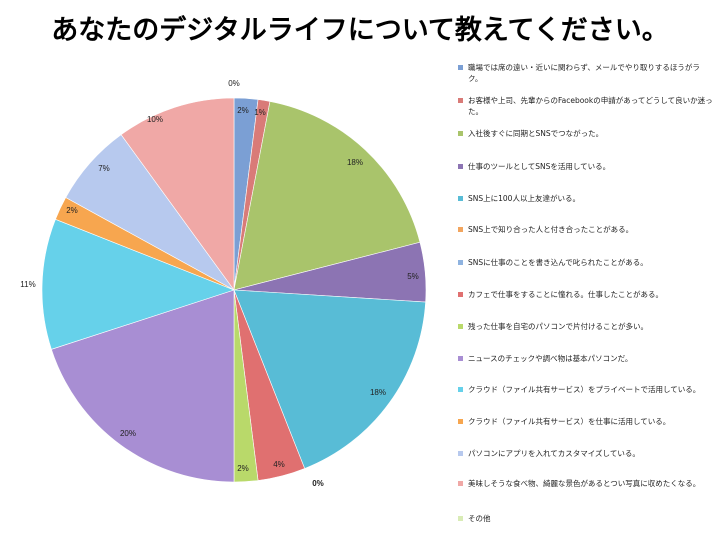 This screenshot has width=720, height=536. Describe the element at coordinates (551, 229) in the screenshot. I see `legend-label: SNS上で知り合った人と付き合ったことがある。` at that location.